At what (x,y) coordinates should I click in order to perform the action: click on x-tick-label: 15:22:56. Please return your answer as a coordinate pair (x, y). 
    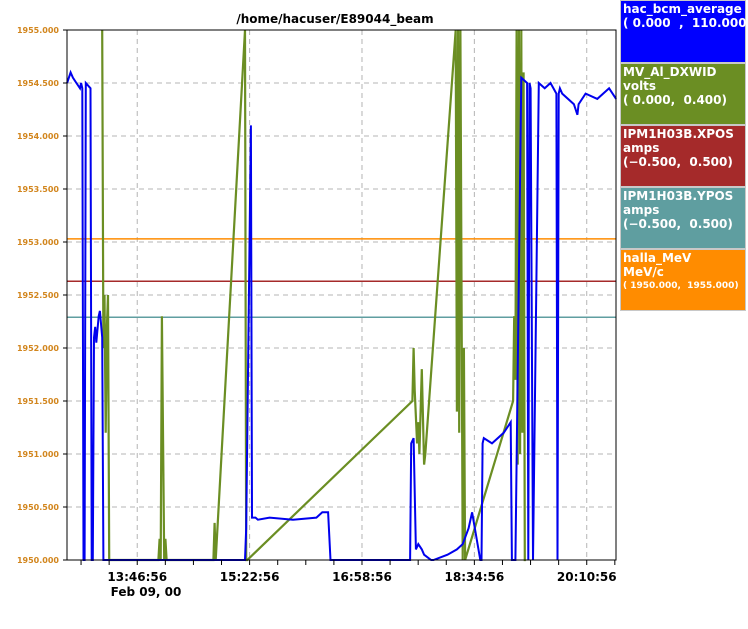
    Looking at the image, I should click on (250, 577).